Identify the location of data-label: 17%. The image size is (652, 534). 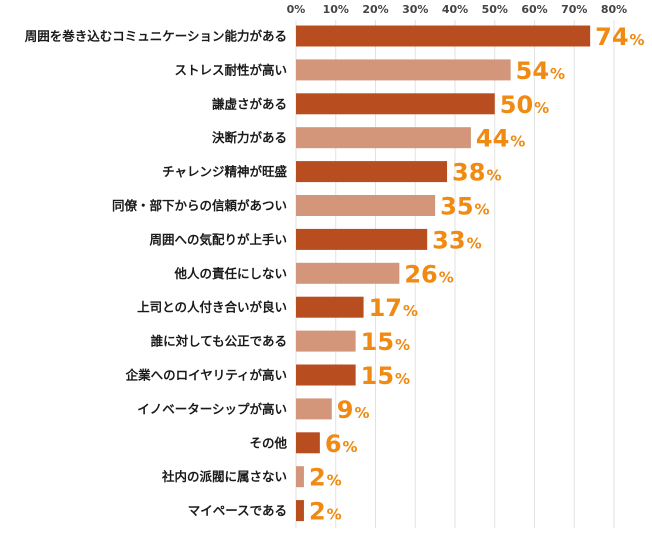
(393, 308).